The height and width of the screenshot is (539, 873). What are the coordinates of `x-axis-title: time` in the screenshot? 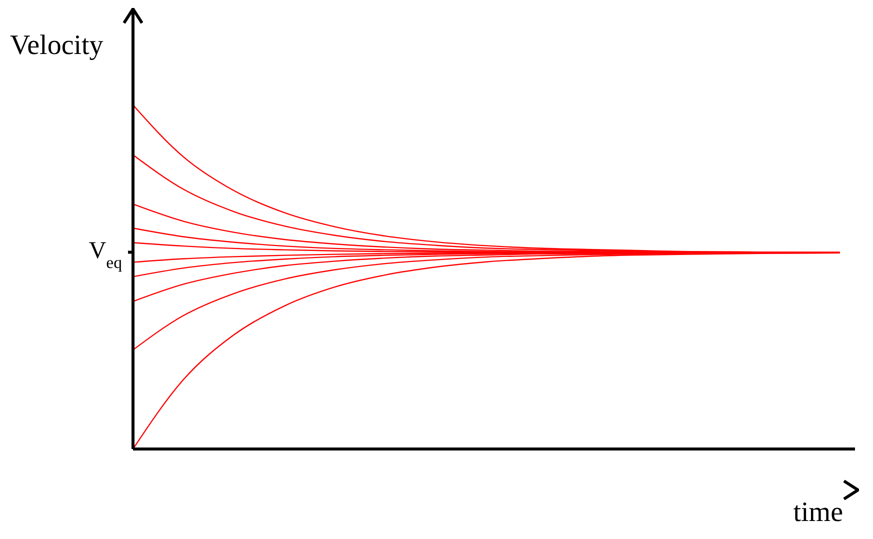 It's located at (818, 513).